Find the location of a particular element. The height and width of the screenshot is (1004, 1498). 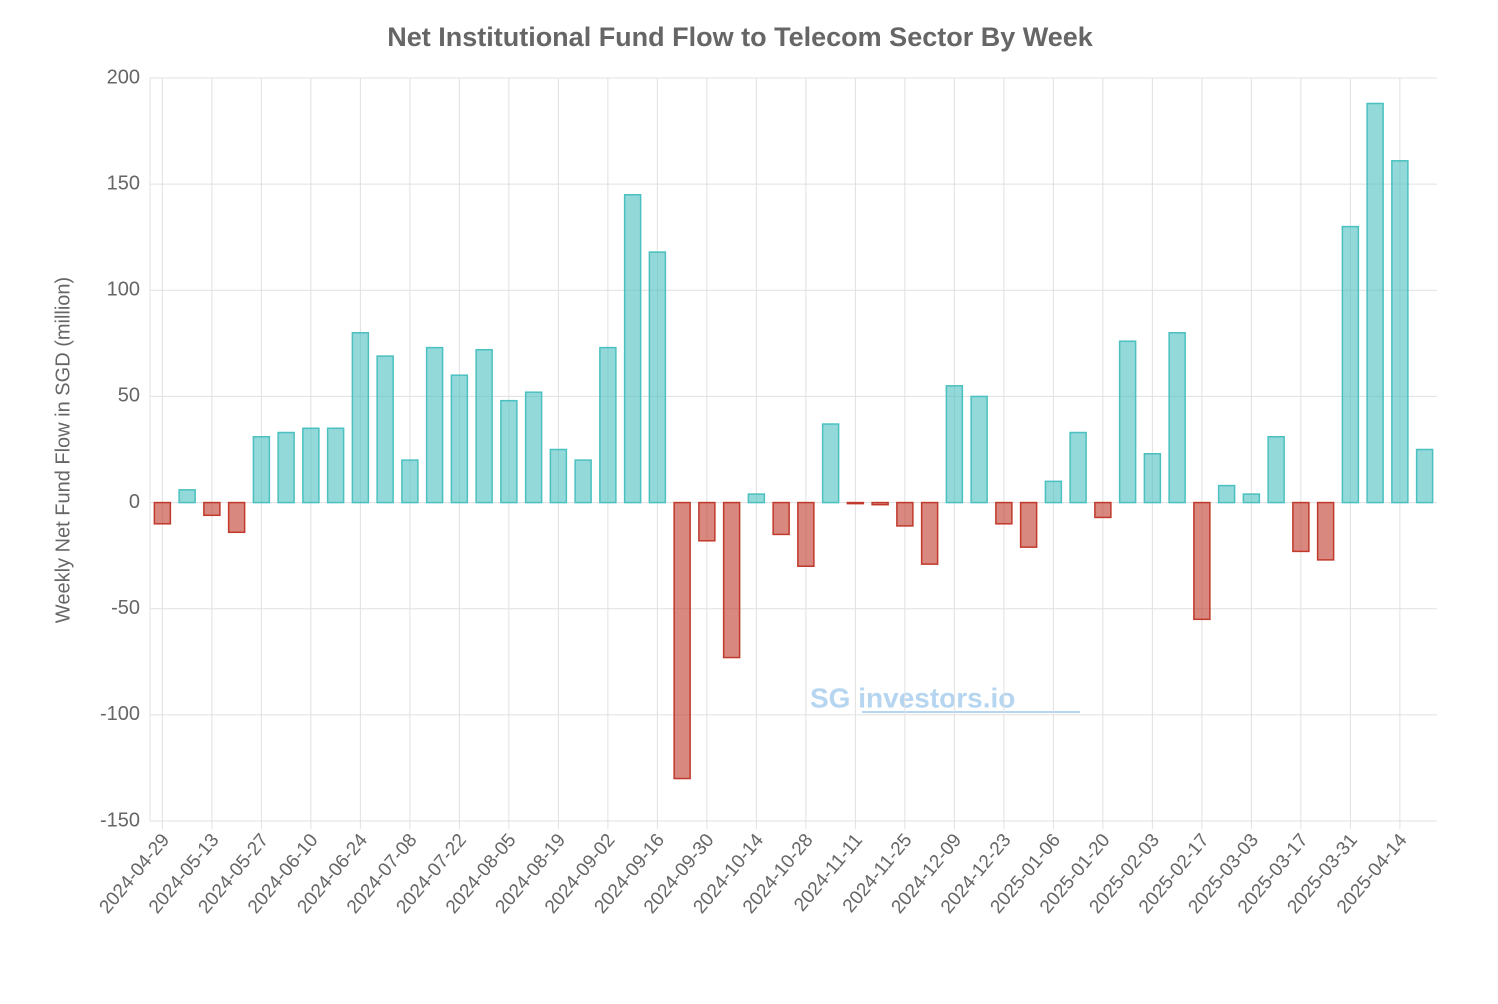

y-tick-label: 100 is located at coordinates (123, 290).